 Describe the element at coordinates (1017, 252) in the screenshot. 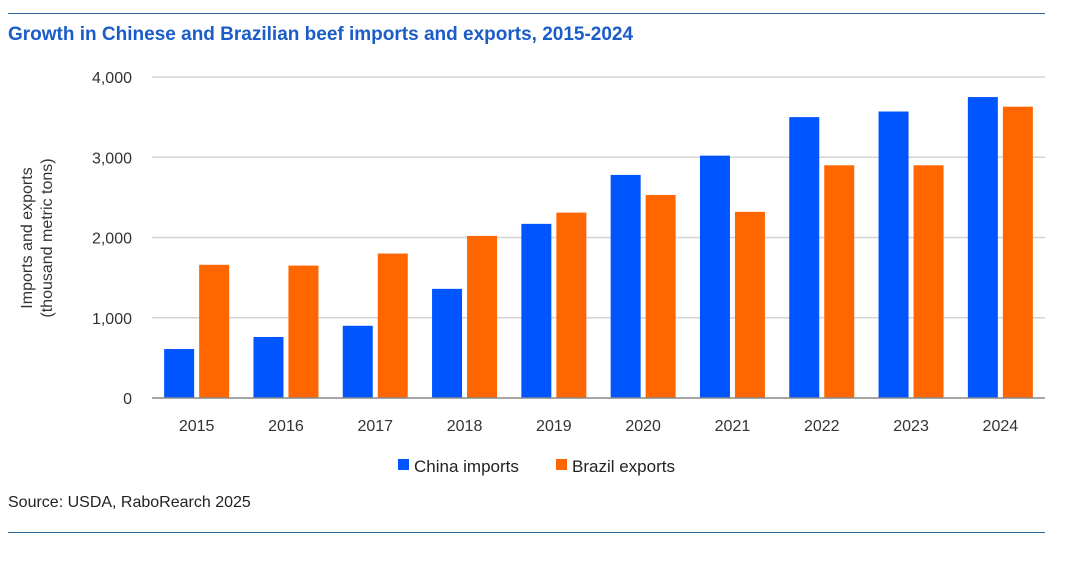

I see `bar-brazil-exports-2024` at that location.